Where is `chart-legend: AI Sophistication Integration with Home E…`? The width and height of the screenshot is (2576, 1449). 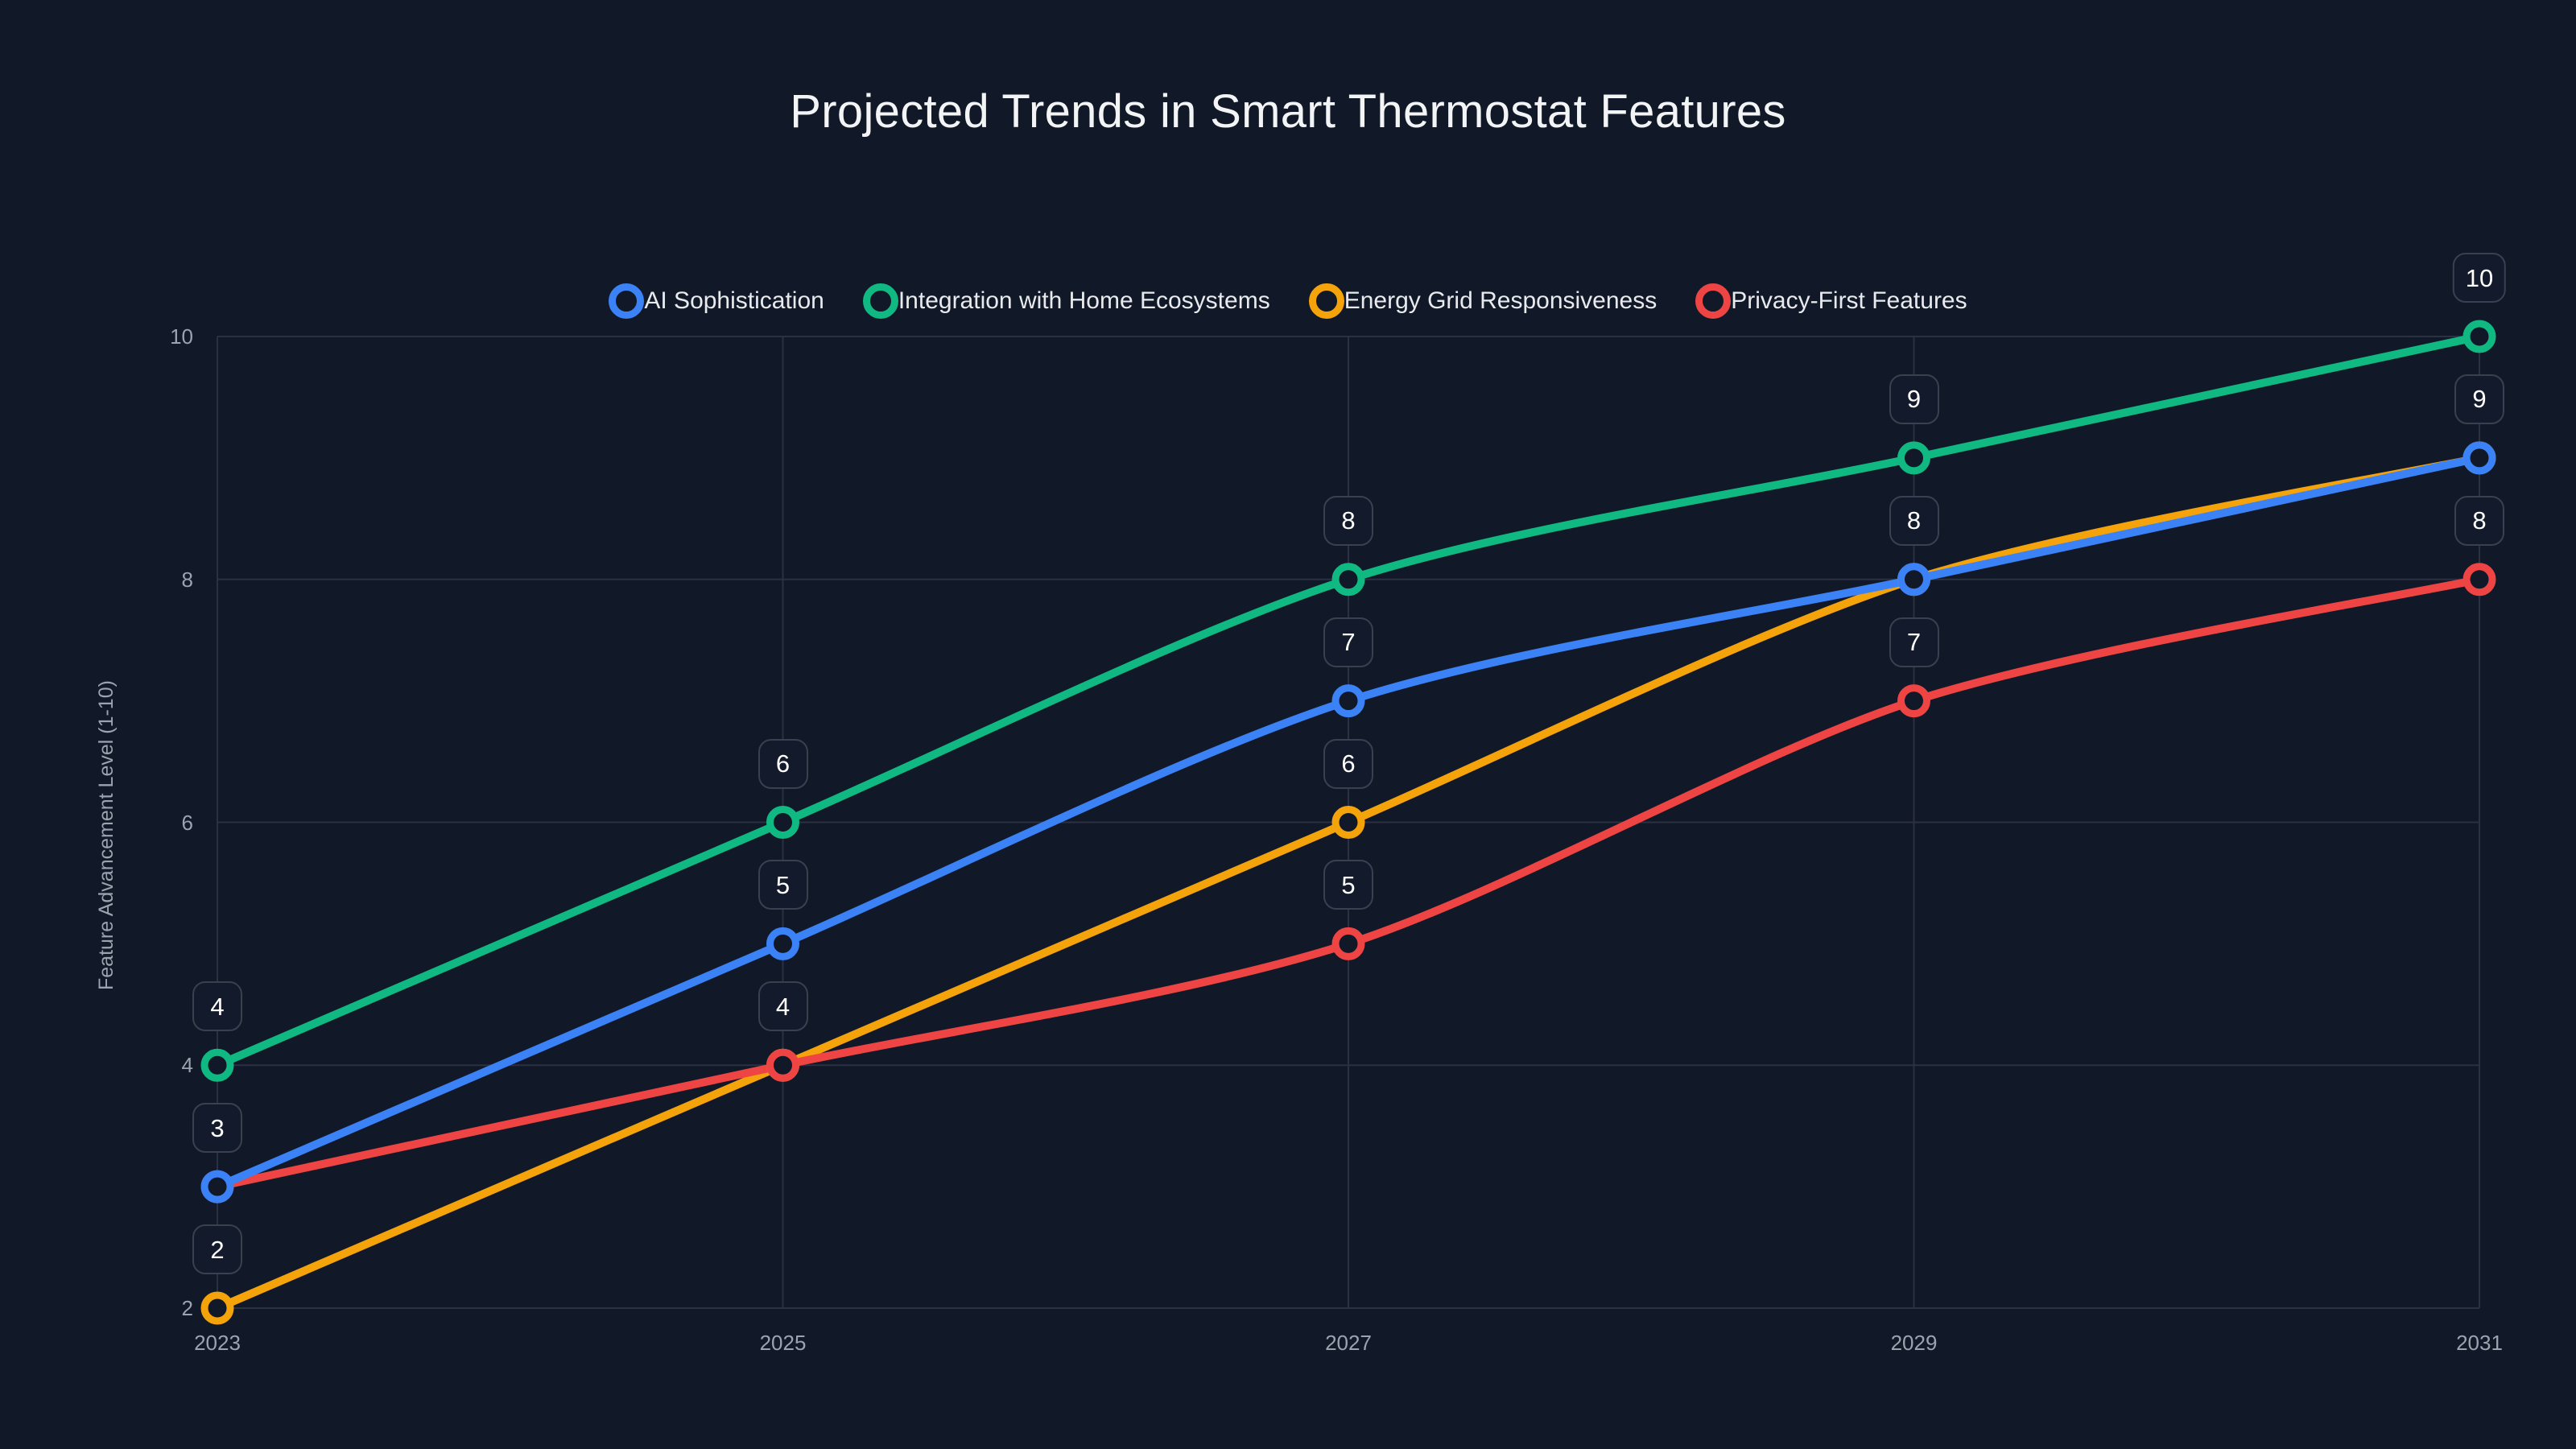
chart-legend: AI Sophistication Integration with Home E… is located at coordinates (1288, 301).